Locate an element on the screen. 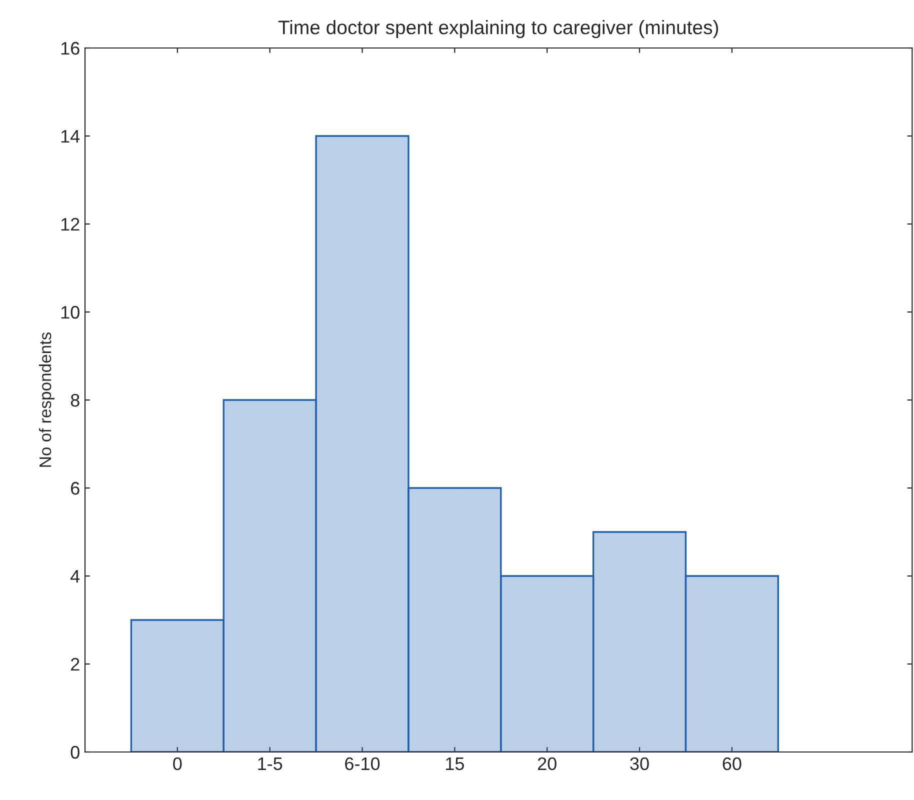  y-tick-label: 6 is located at coordinates (75, 488).